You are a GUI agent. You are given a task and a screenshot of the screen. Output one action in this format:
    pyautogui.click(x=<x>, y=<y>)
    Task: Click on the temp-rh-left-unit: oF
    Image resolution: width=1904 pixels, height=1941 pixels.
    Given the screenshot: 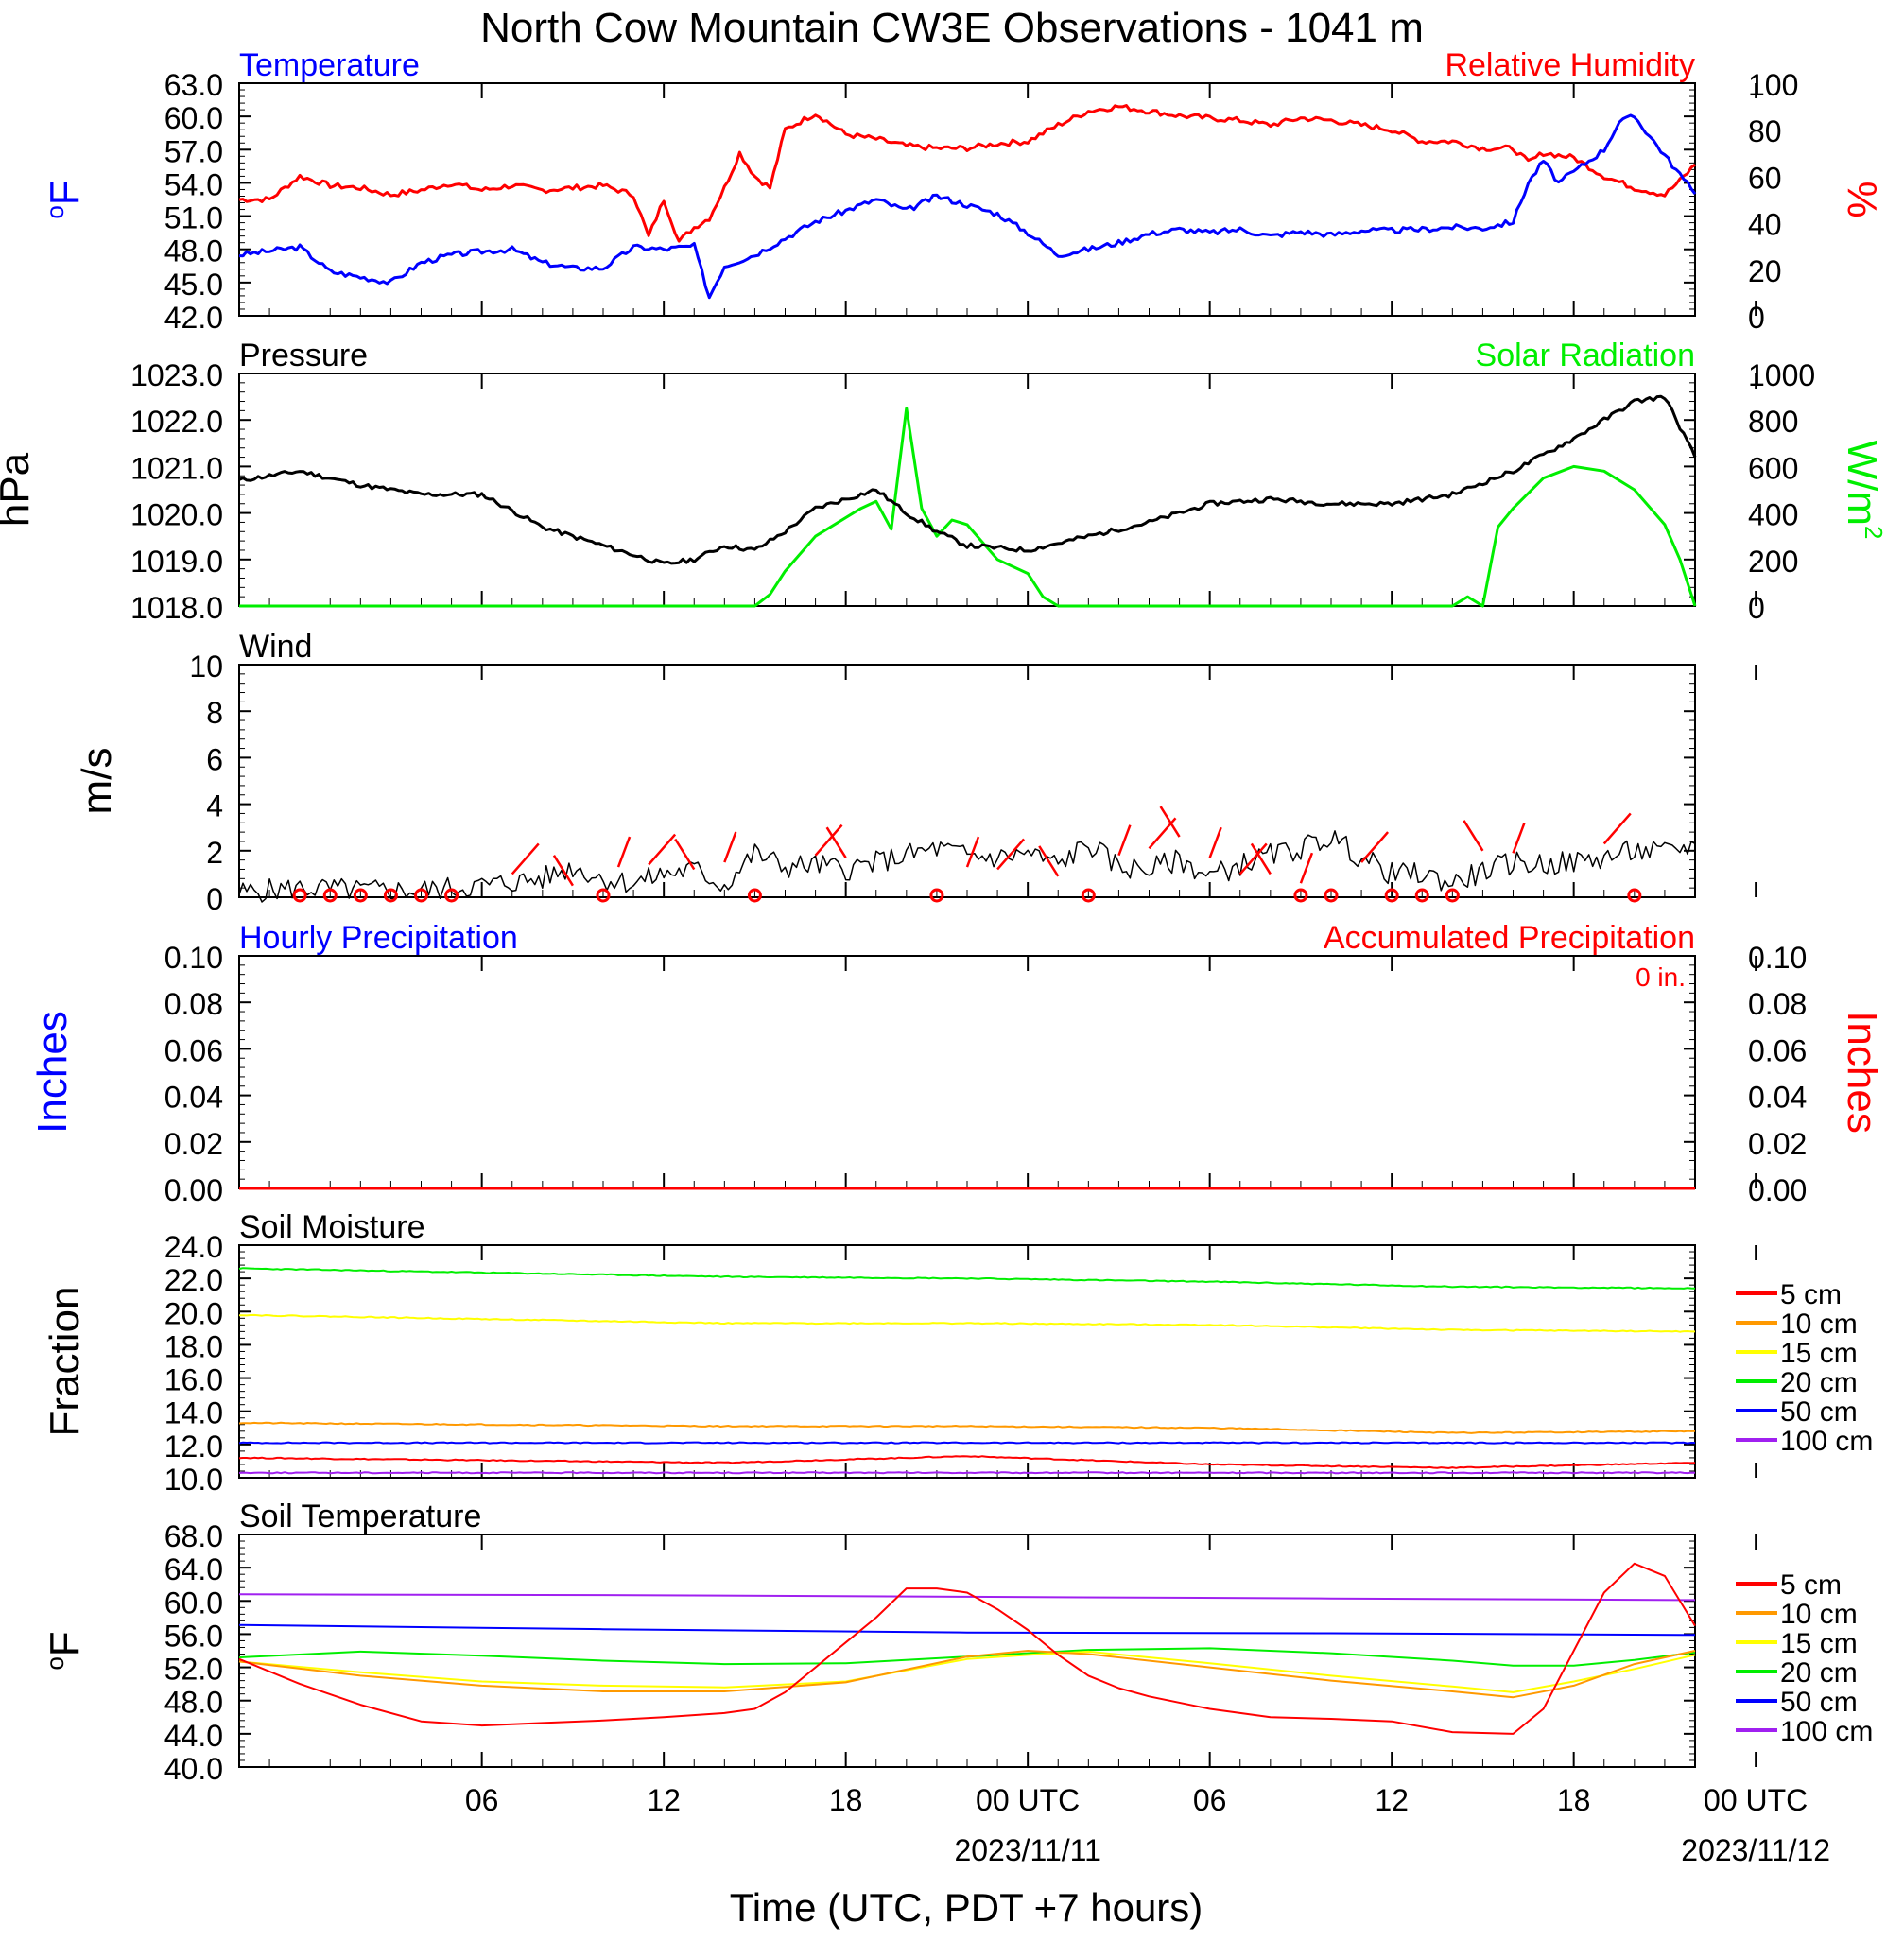 What is the action you would take?
    pyautogui.click(x=64, y=199)
    